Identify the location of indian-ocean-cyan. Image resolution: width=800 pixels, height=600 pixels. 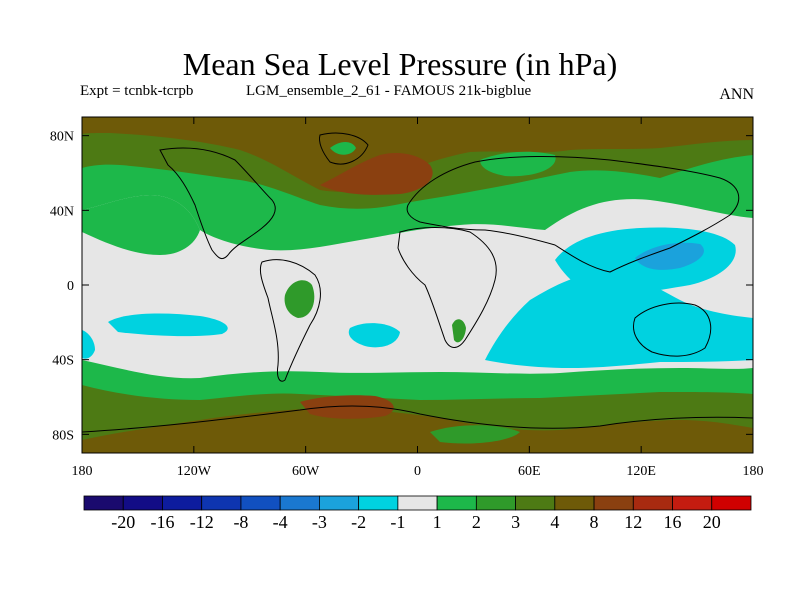
(619, 320).